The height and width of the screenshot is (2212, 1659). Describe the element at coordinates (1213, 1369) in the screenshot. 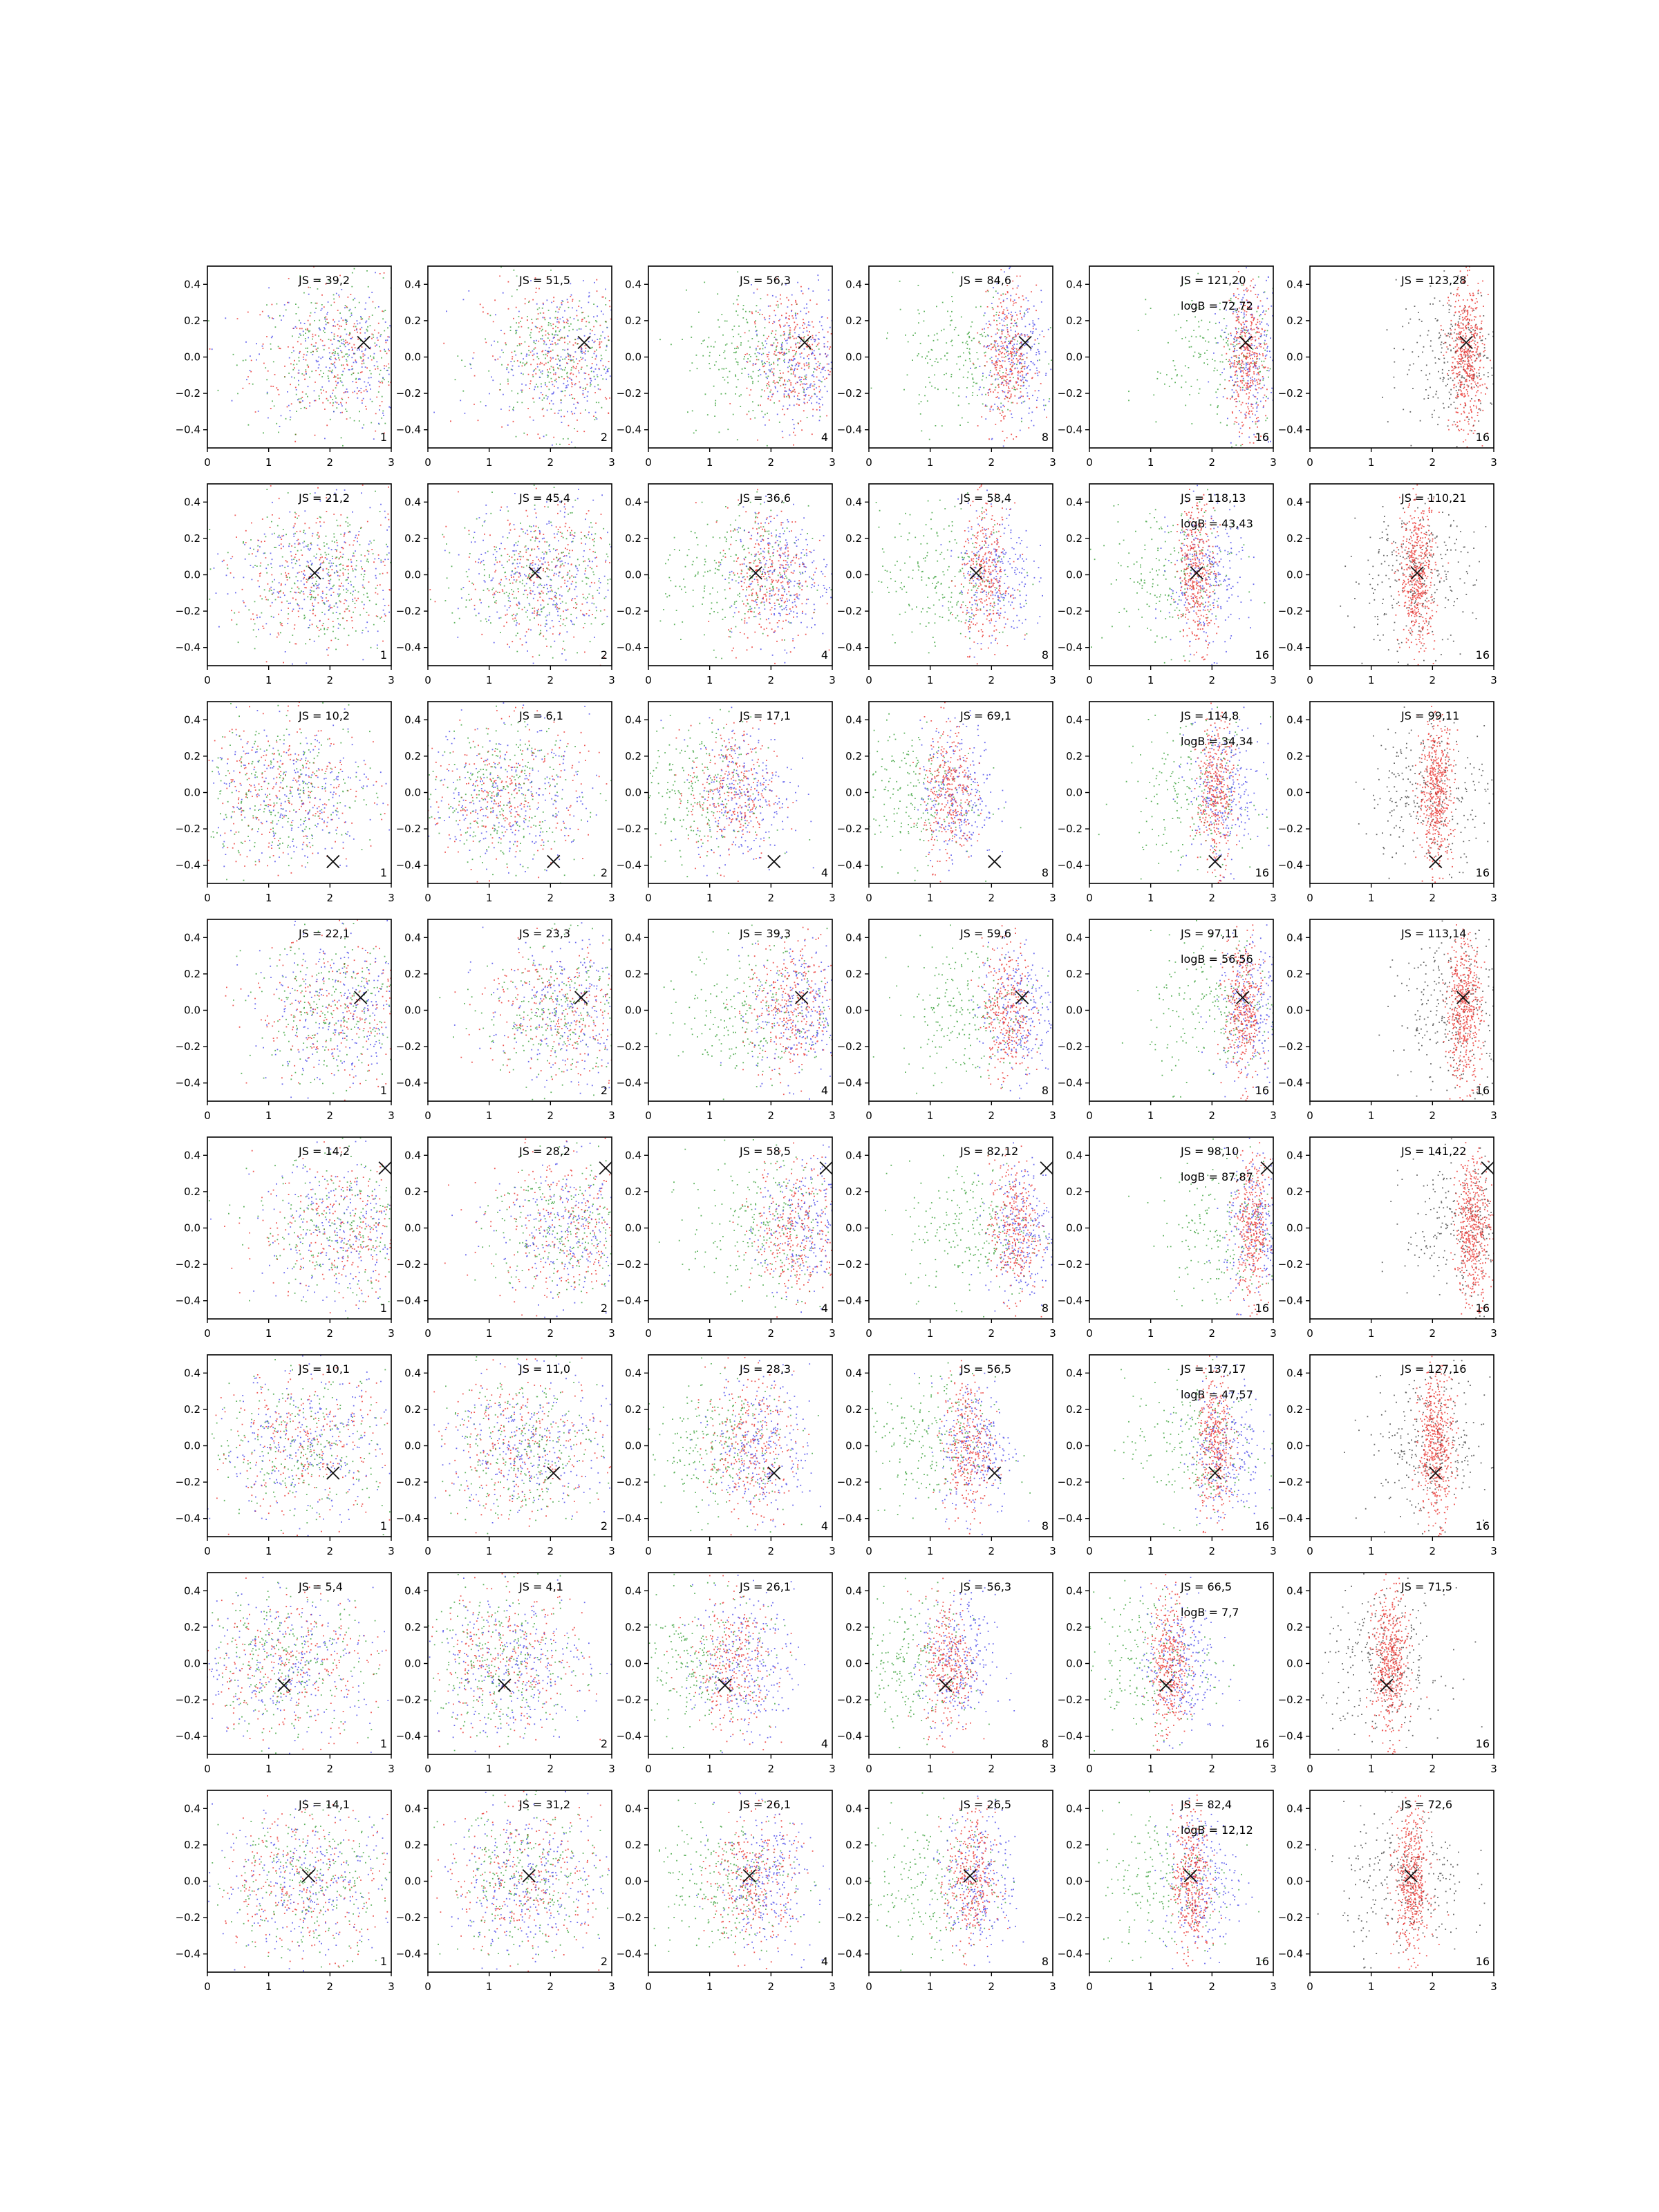

I see `js-annotation: JS = 137,17` at that location.